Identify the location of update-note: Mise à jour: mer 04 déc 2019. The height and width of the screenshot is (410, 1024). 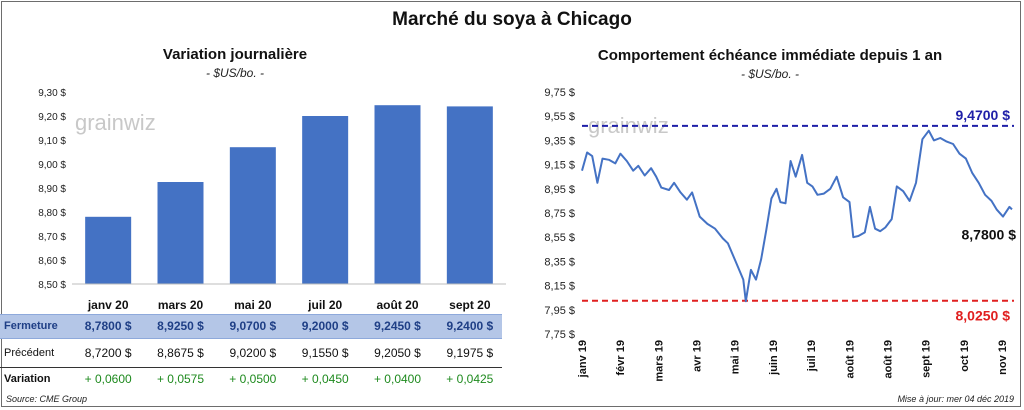
(955, 399).